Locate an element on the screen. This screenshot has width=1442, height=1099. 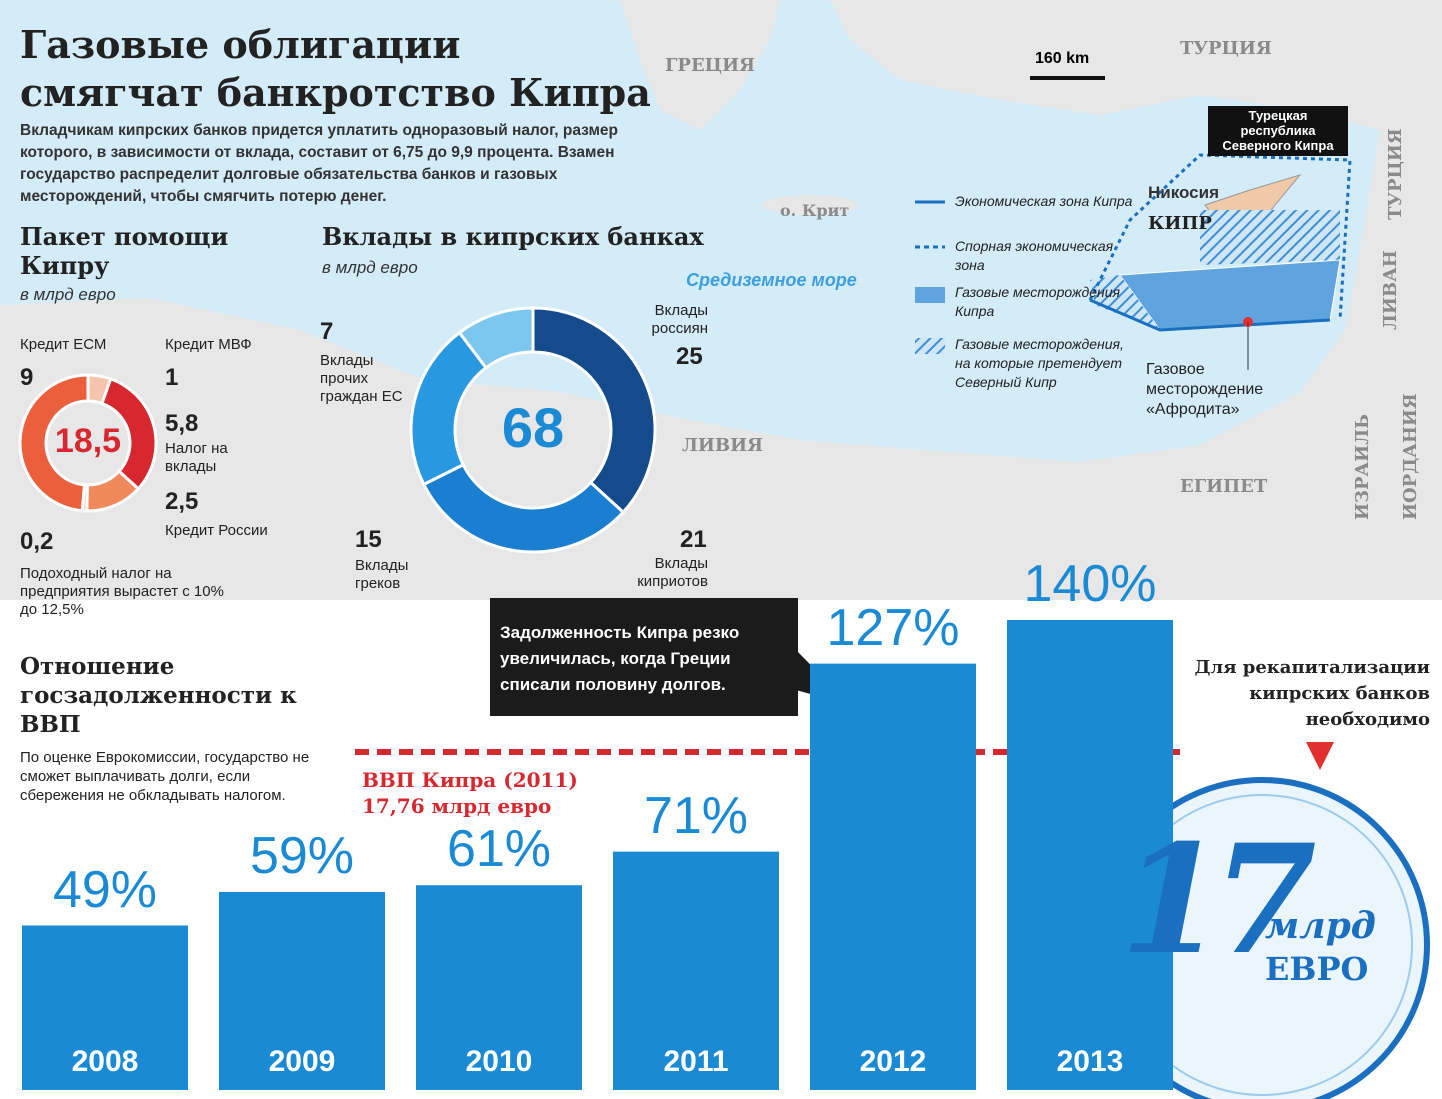
x-tick-label: 2011 is located at coordinates (696, 1061).